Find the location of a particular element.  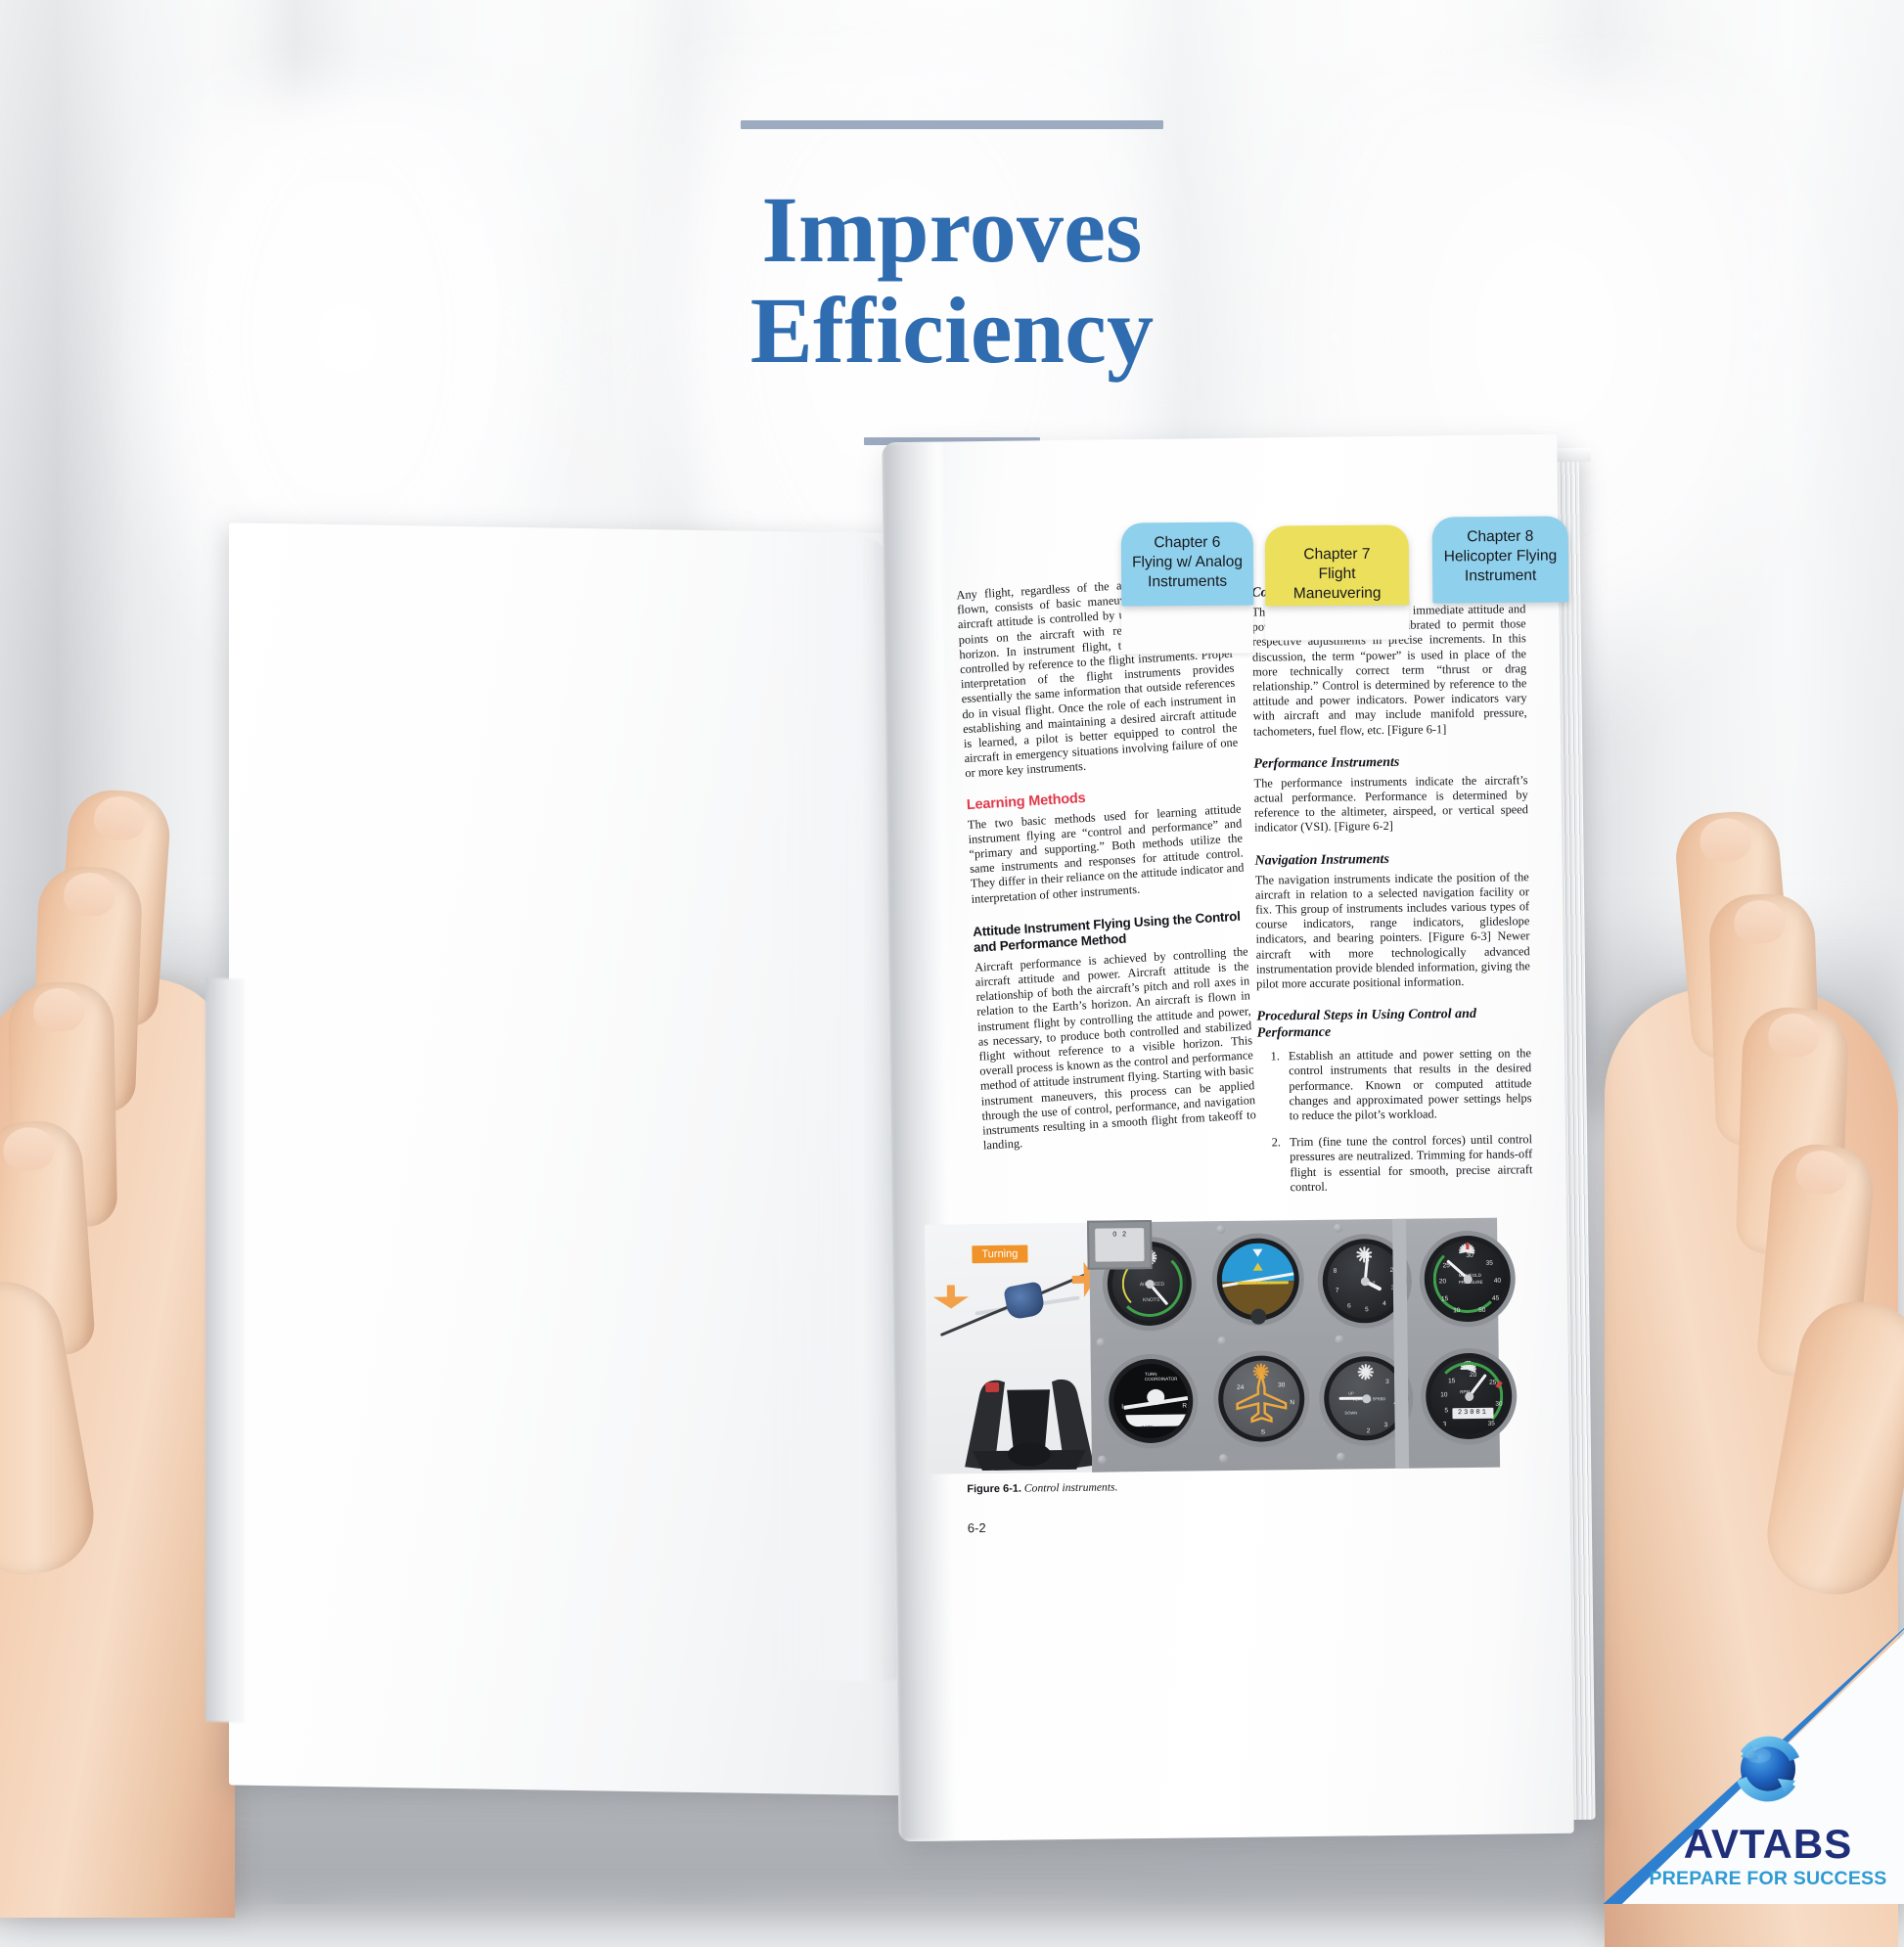

heading-performance-instruments: Performance Instruments is located at coordinates (1326, 763).